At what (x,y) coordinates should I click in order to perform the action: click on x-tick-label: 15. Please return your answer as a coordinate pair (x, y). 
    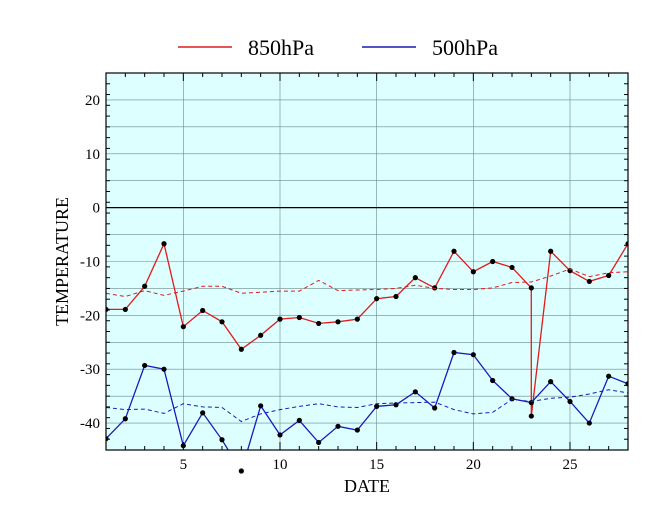
    Looking at the image, I should click on (376, 465).